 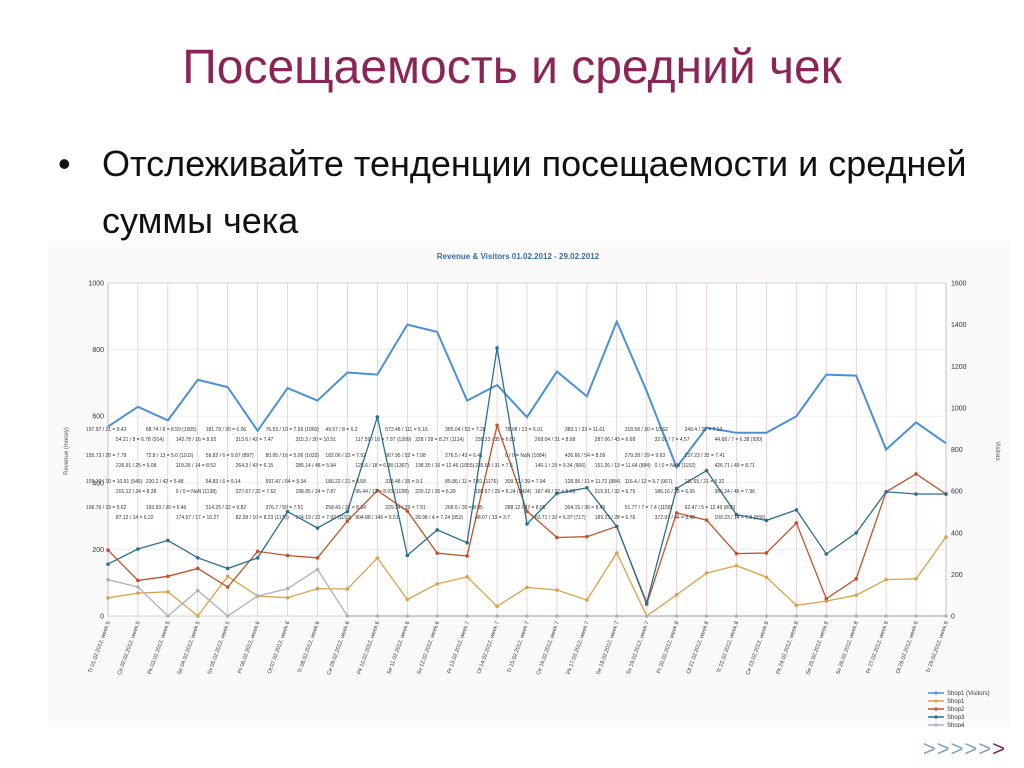 What do you see at coordinates (439, 440) in the screenshot?
I see `data-label: 228 / 28 = 8.27 (1114)` at bounding box center [439, 440].